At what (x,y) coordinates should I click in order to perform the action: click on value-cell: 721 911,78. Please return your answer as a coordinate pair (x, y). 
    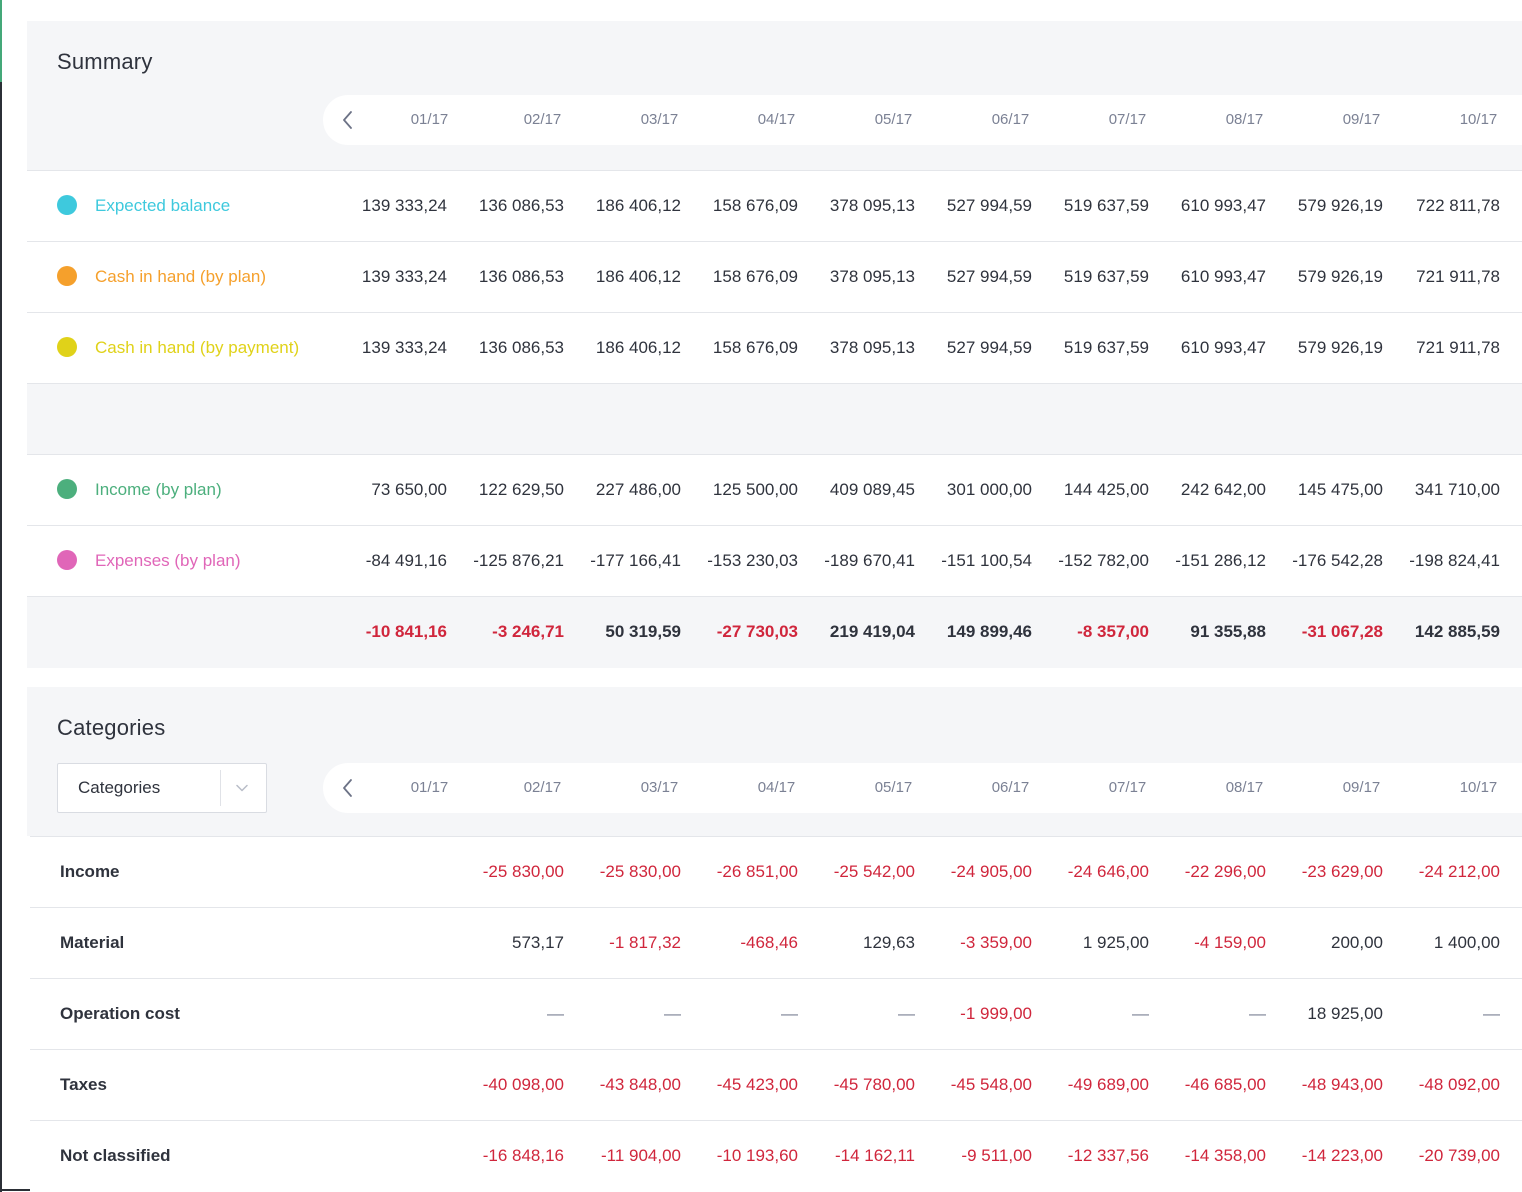
    Looking at the image, I should click on (1458, 347).